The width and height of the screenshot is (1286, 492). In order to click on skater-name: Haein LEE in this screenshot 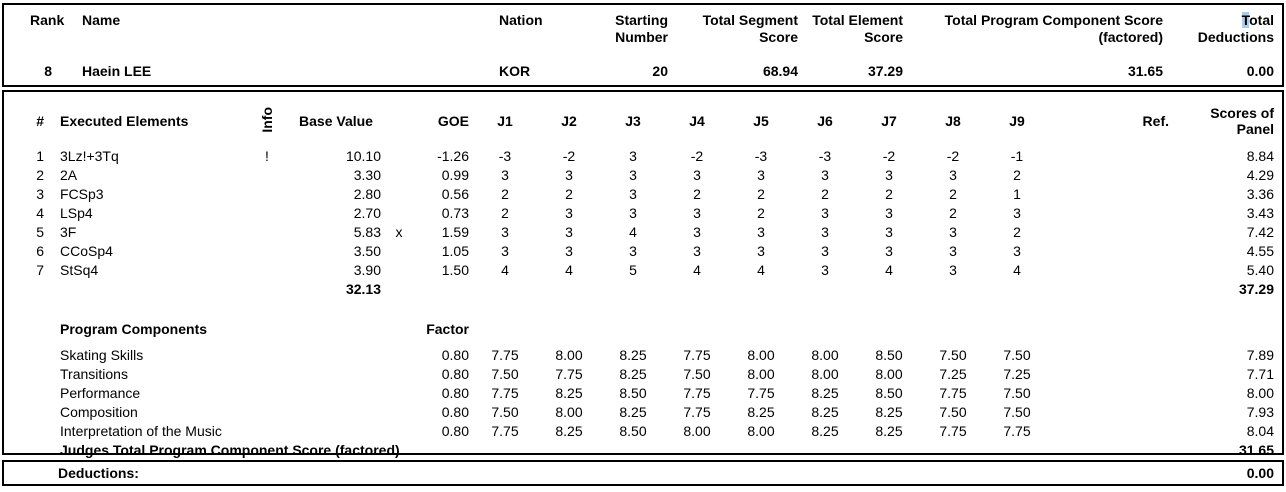, I will do `click(117, 71)`.